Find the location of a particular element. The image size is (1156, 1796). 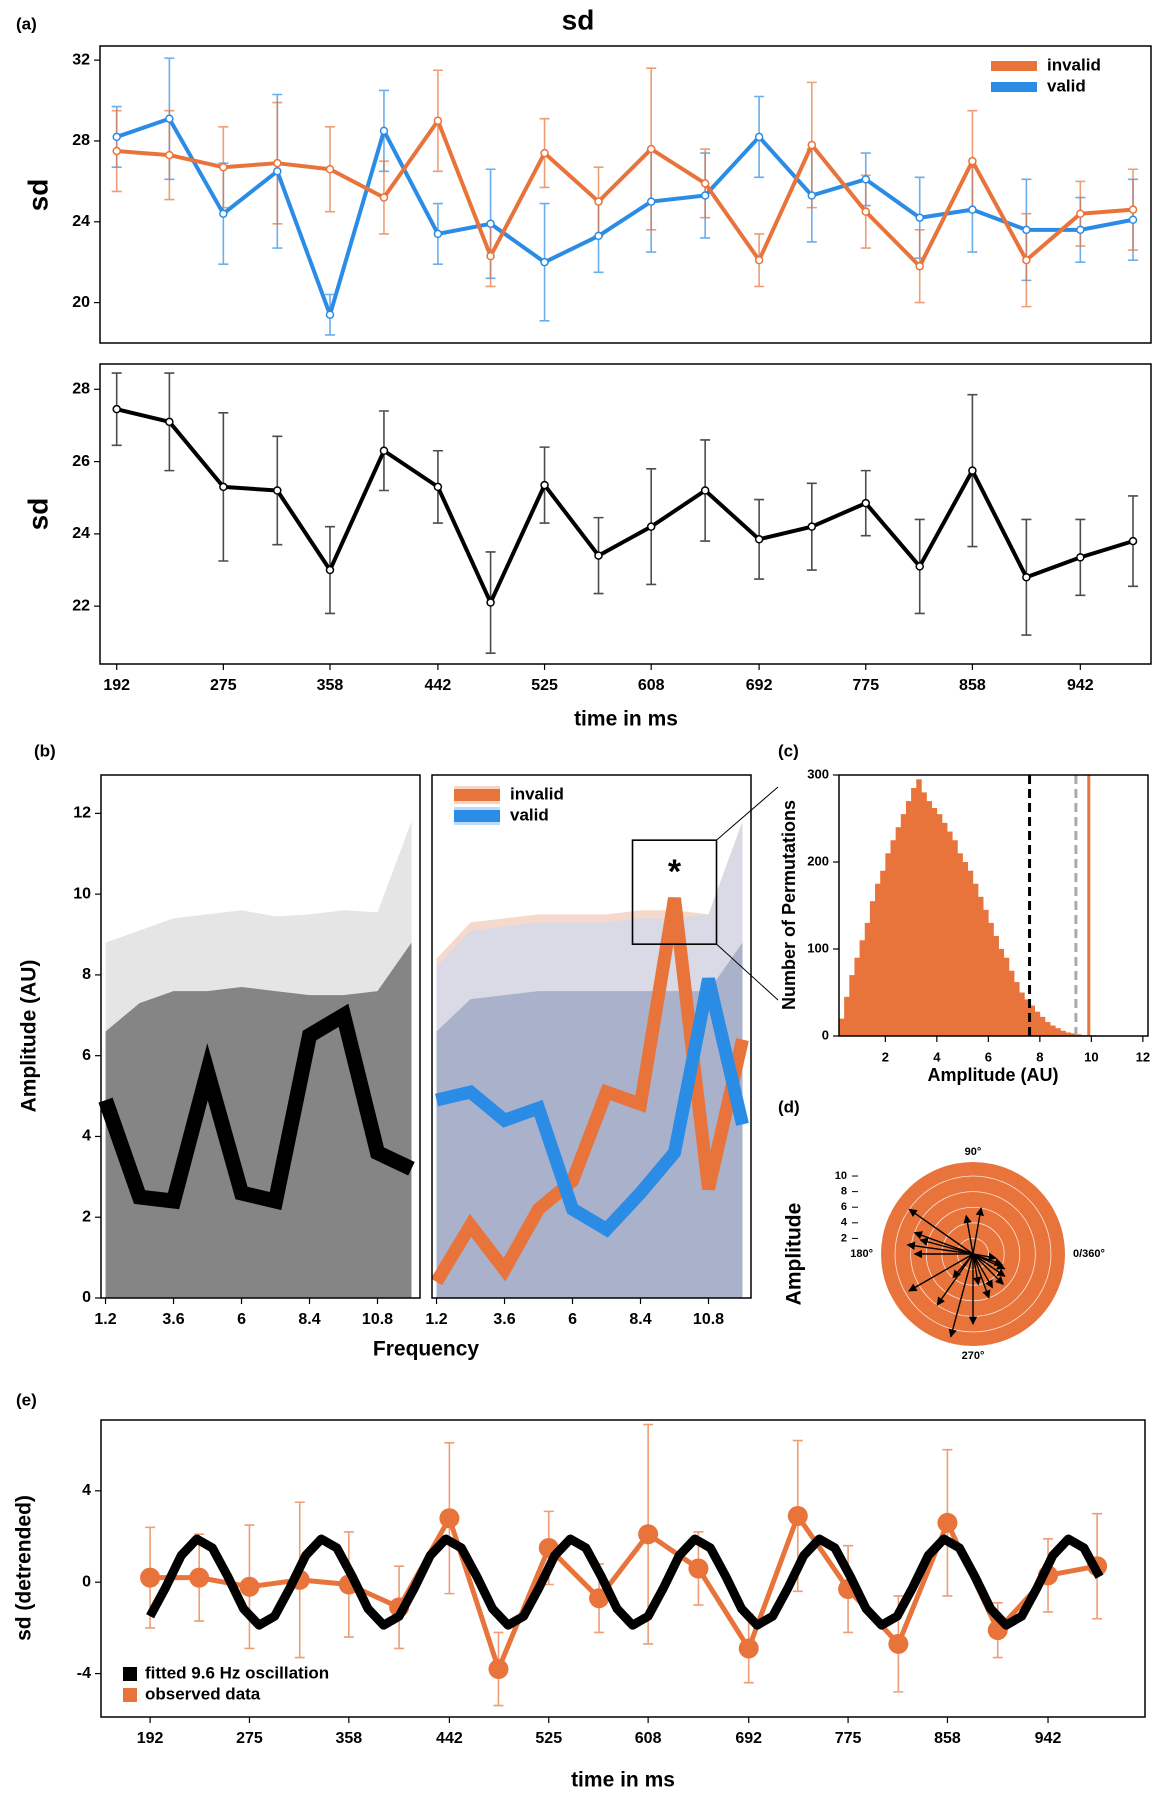

angle-tick-label: 180° is located at coordinates (861, 1254).